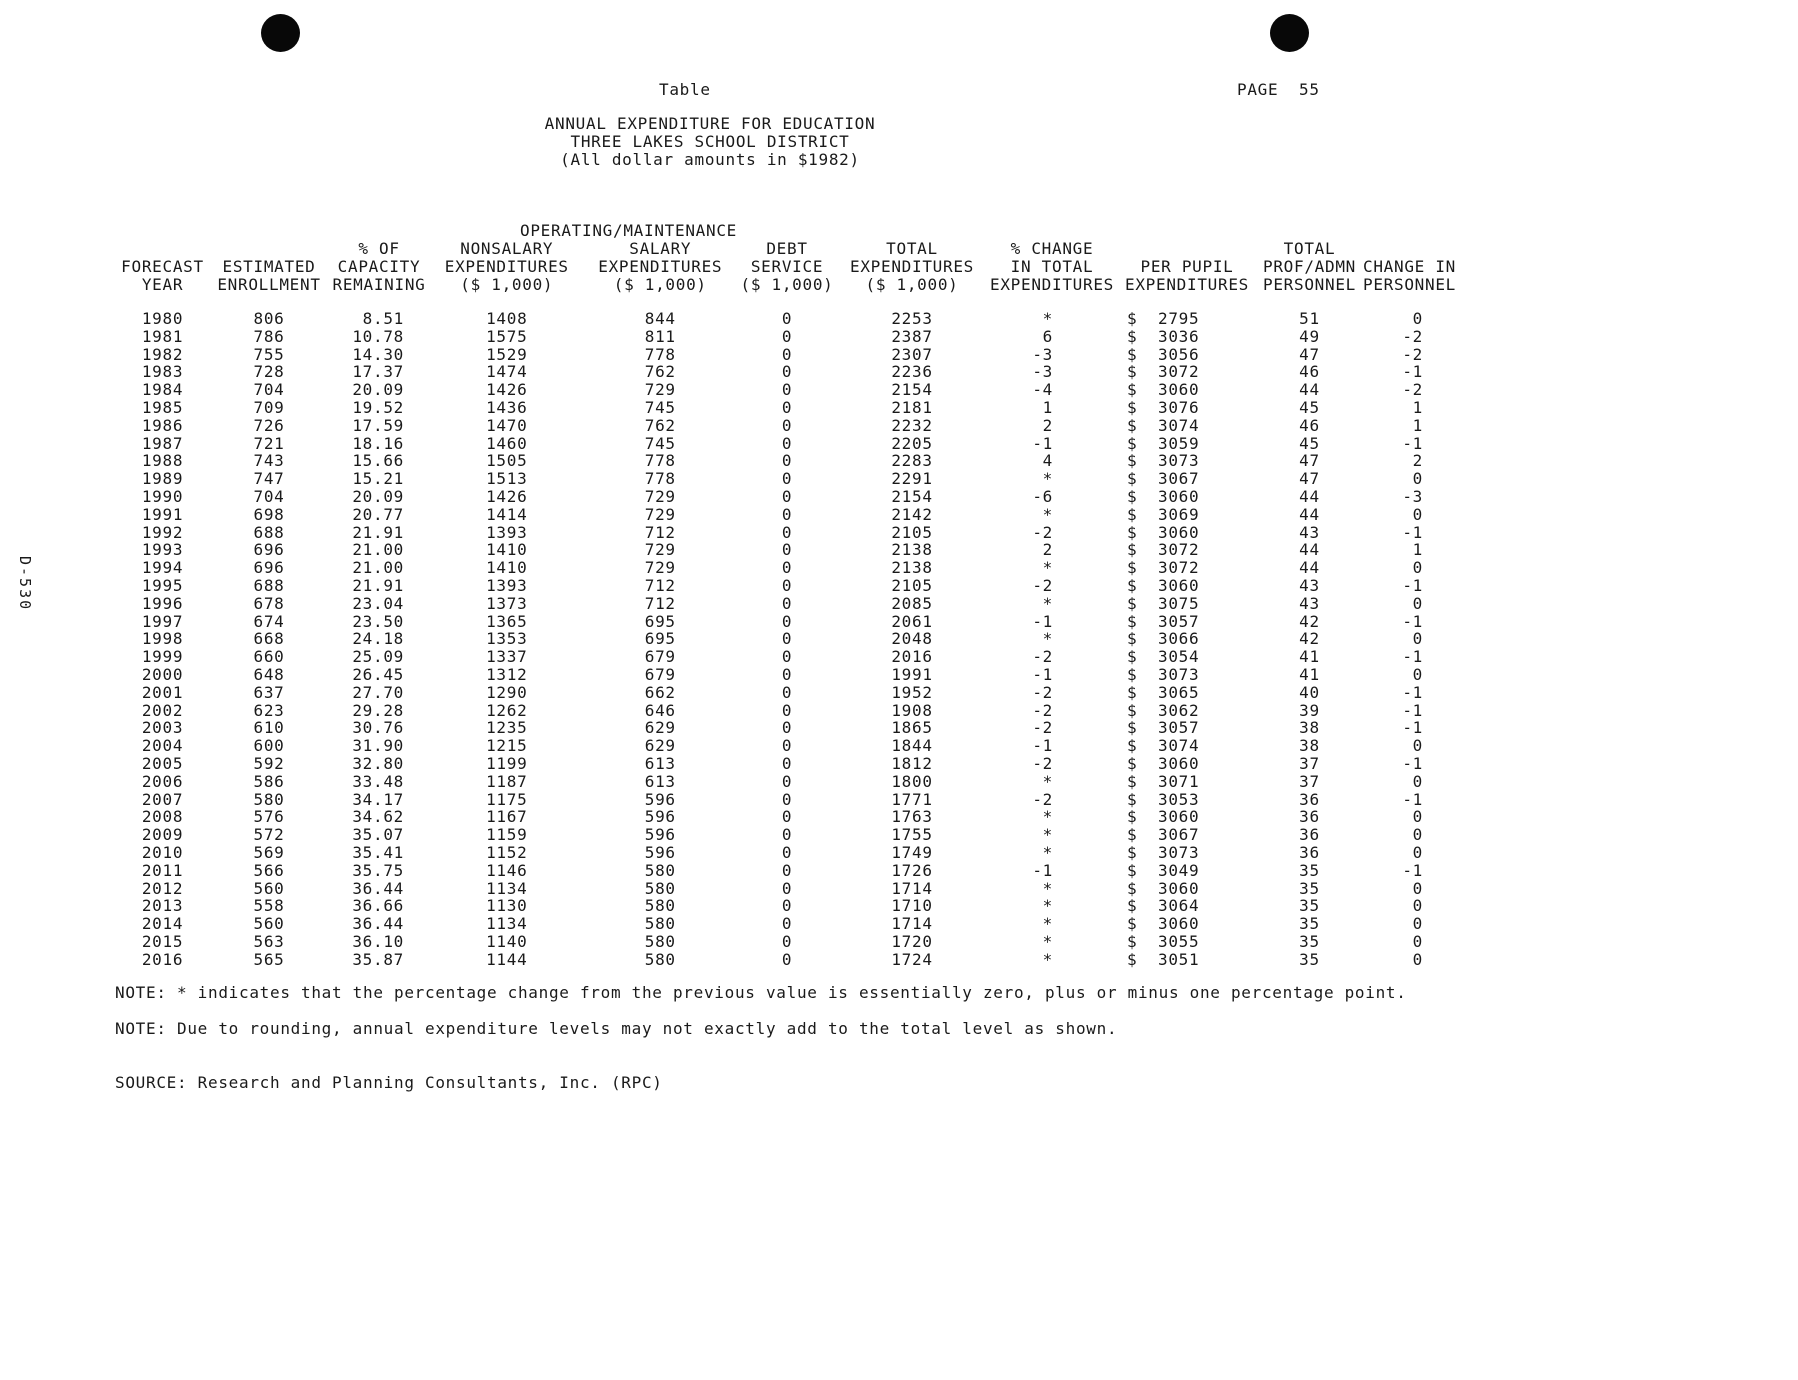 Image resolution: width=1798 pixels, height=1380 pixels. What do you see at coordinates (1163, 781) in the screenshot?
I see `per-pupil-expenditures-cell: $ 3071` at bounding box center [1163, 781].